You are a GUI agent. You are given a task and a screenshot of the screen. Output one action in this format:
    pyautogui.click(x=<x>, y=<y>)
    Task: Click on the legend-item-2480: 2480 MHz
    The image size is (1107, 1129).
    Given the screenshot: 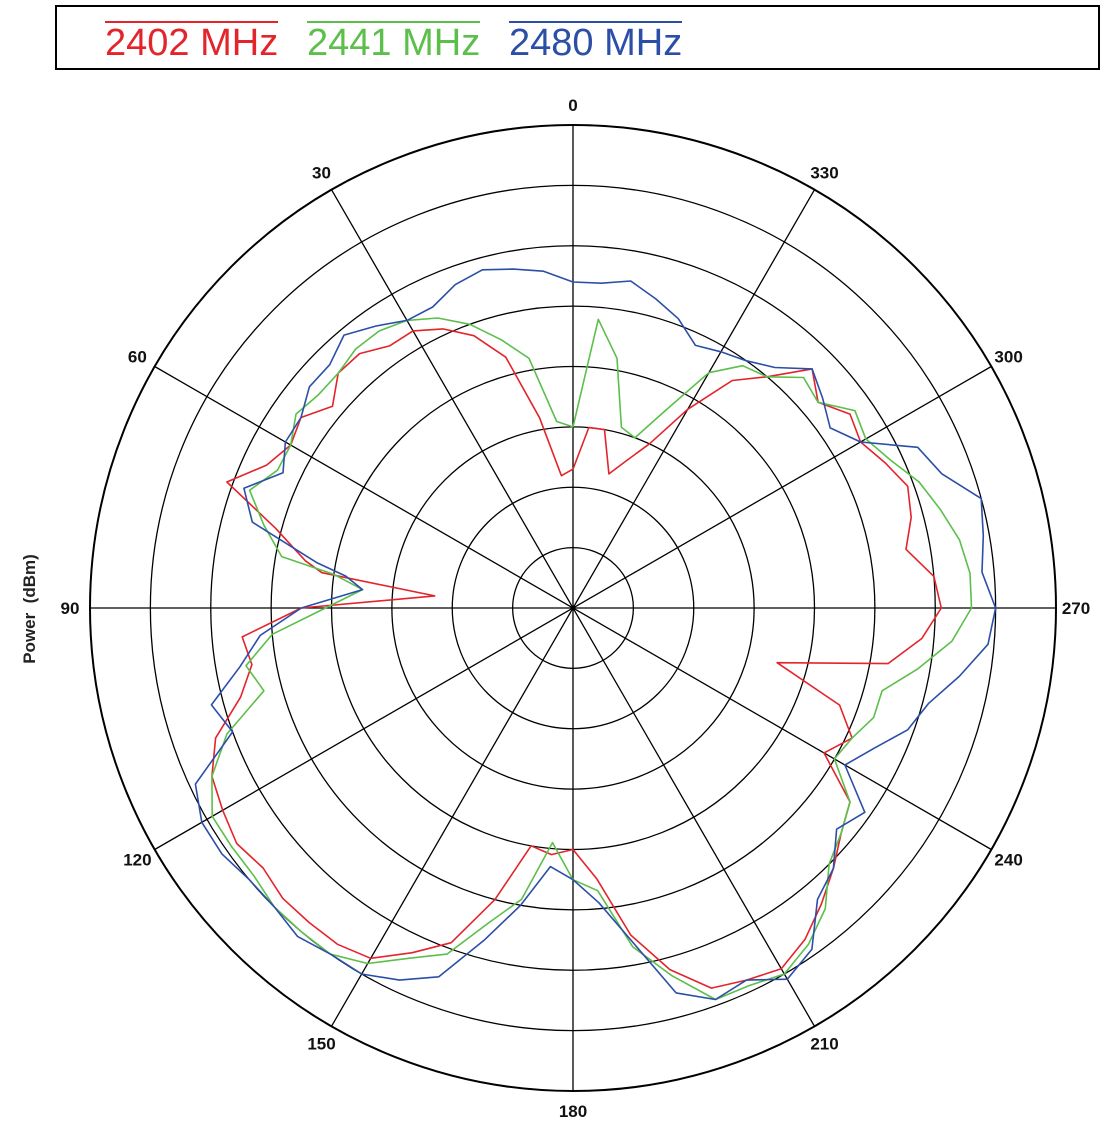 What is the action you would take?
    pyautogui.click(x=596, y=42)
    